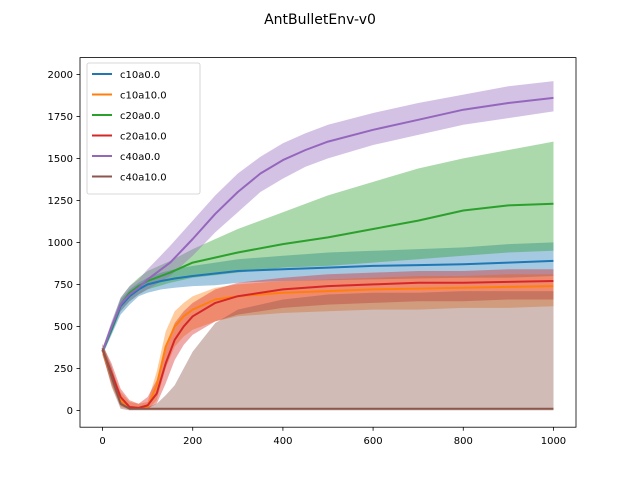  I want to click on y-tick-label: 1750, so click(60, 117).